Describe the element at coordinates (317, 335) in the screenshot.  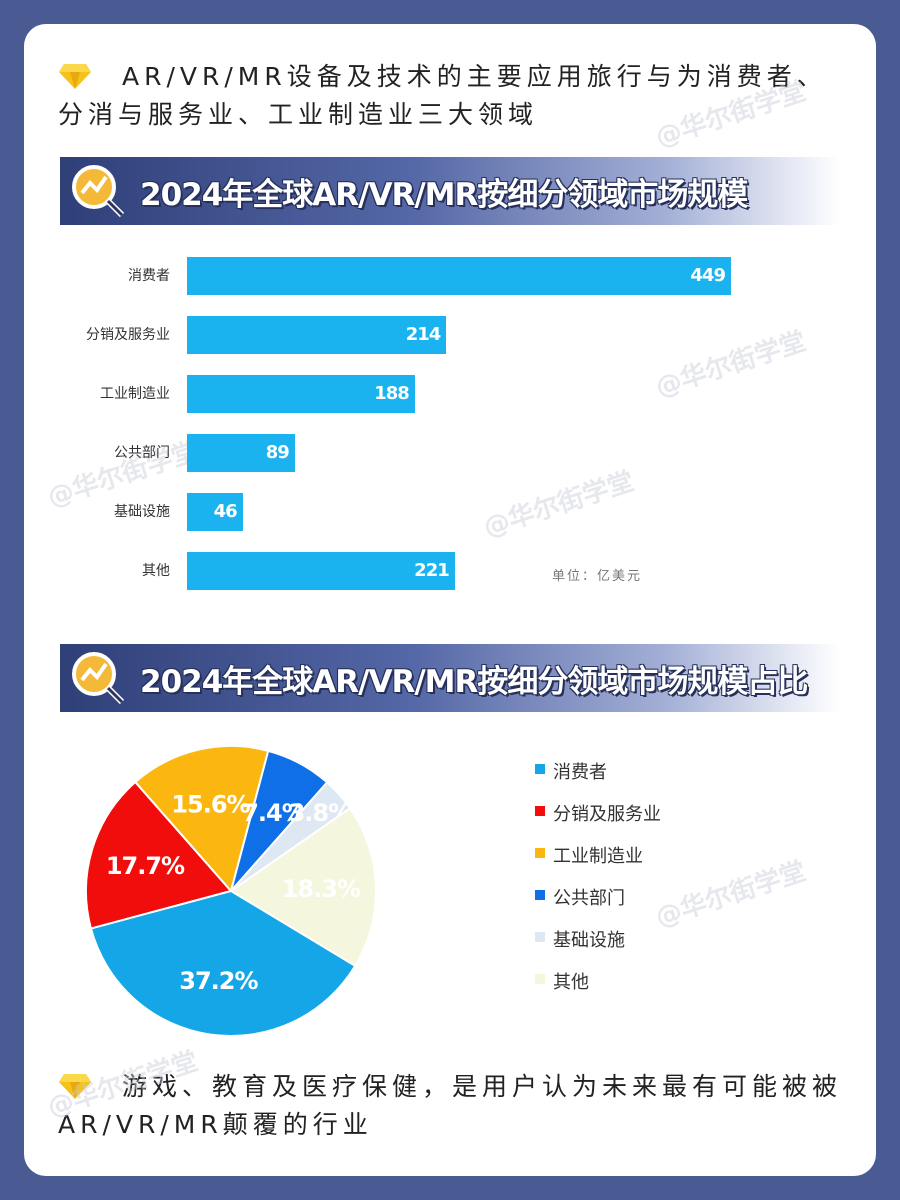
I see `bar: 214` at that location.